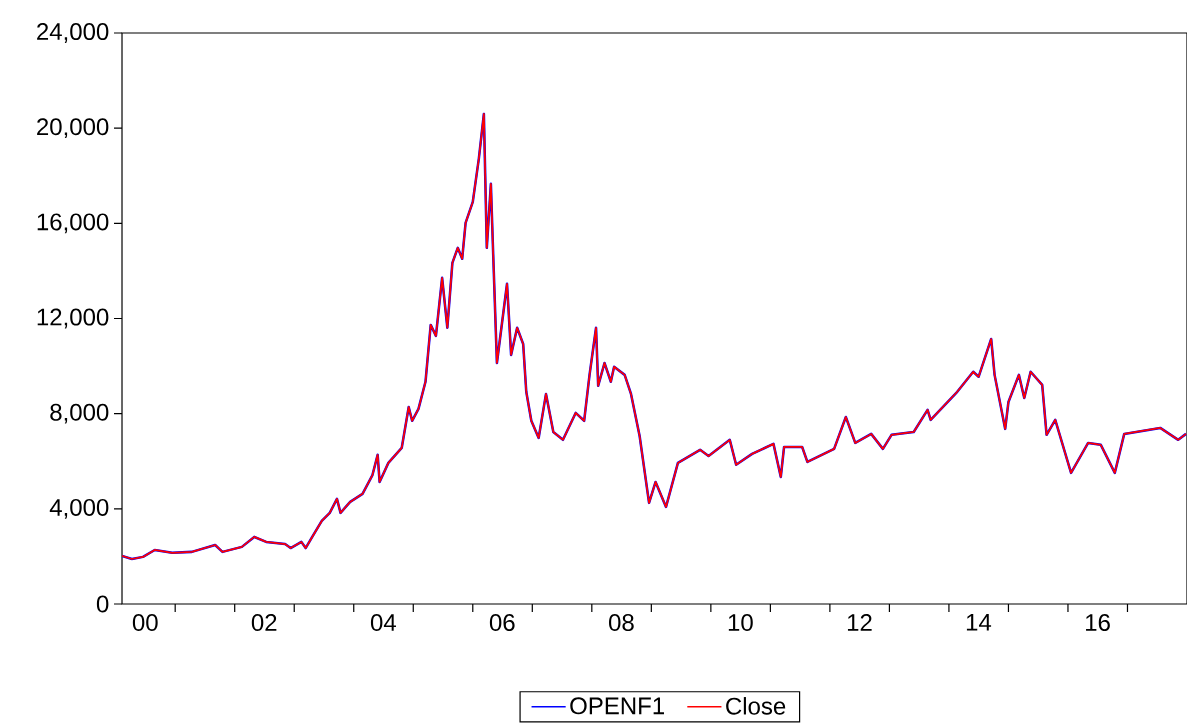 The image size is (1187, 727). I want to click on y-tick-label: 20,000, so click(73, 128).